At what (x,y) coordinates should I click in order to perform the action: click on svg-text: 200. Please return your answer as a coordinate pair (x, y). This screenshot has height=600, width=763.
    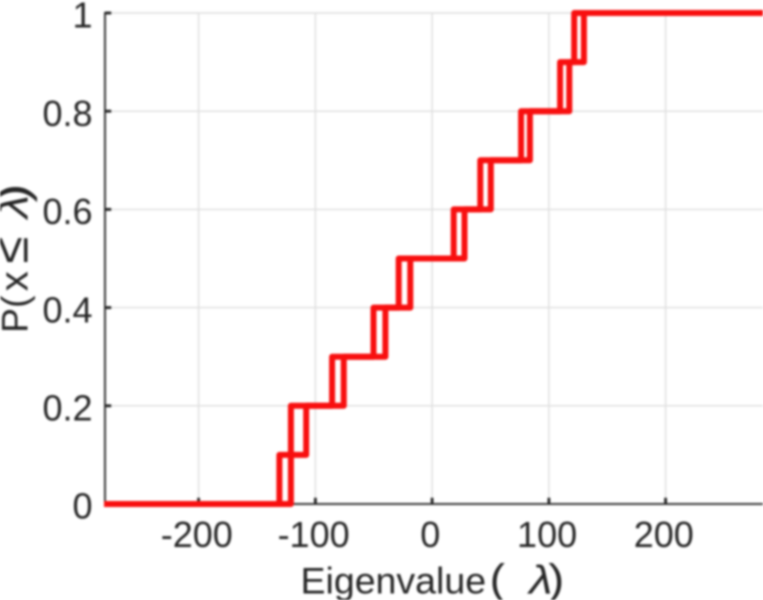
    Looking at the image, I should click on (664, 534).